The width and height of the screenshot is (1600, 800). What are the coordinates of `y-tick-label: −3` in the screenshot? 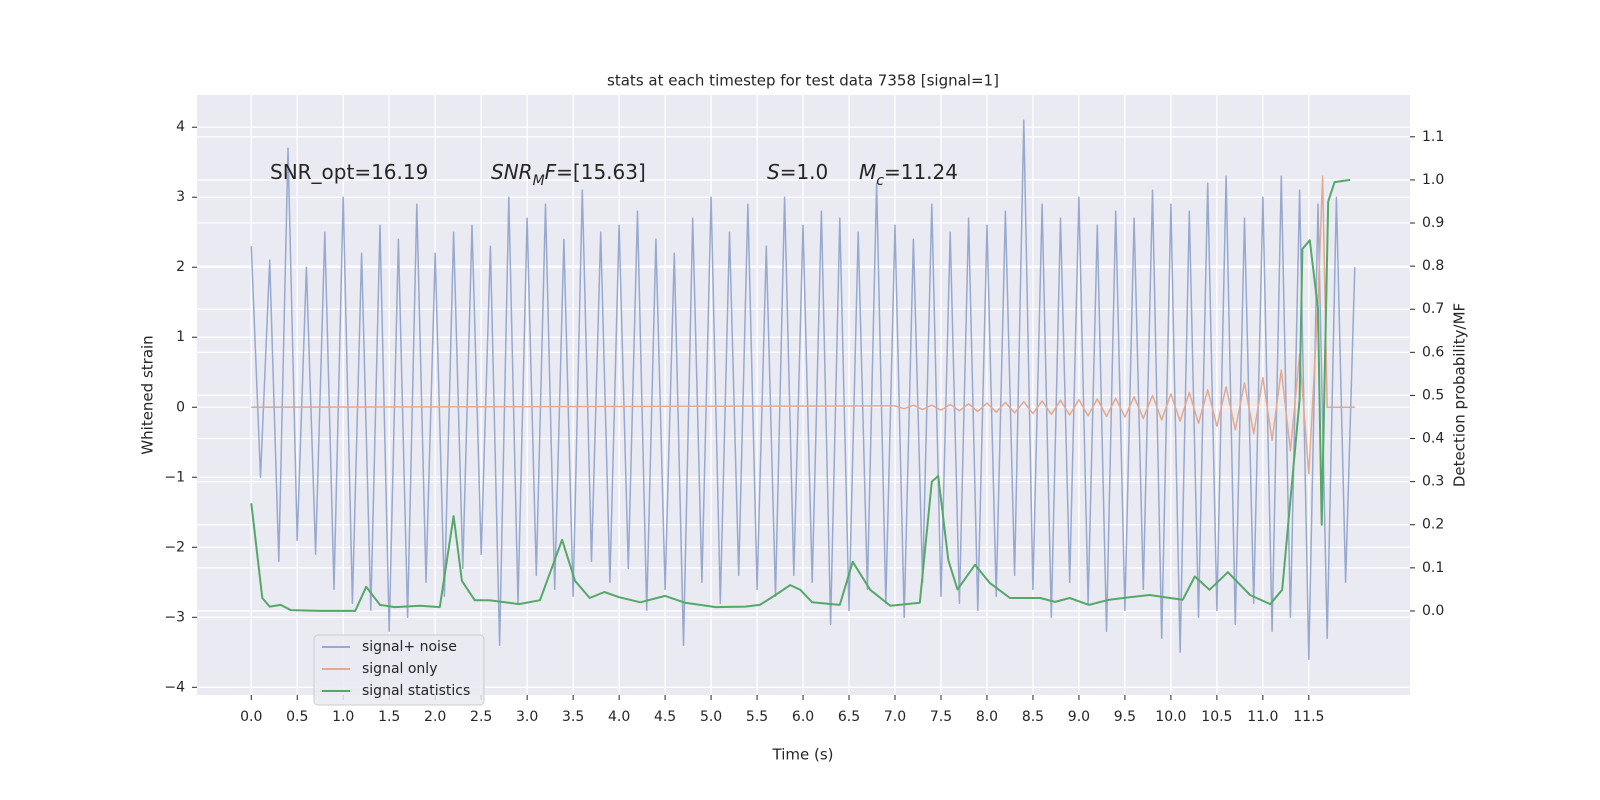 It's located at (174, 617).